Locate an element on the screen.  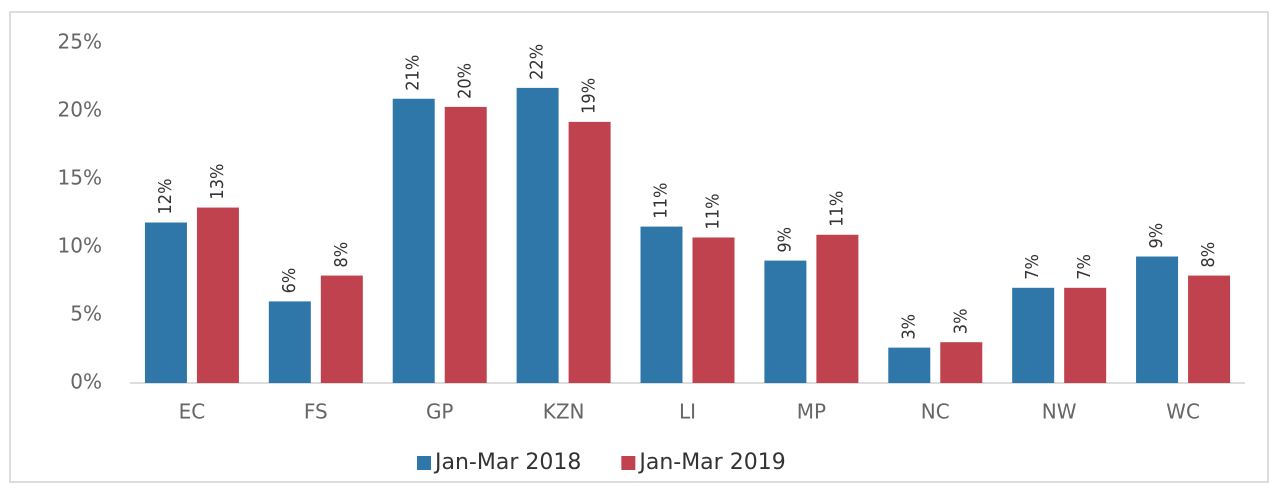
y-tick-label: 25% is located at coordinates (80, 42).